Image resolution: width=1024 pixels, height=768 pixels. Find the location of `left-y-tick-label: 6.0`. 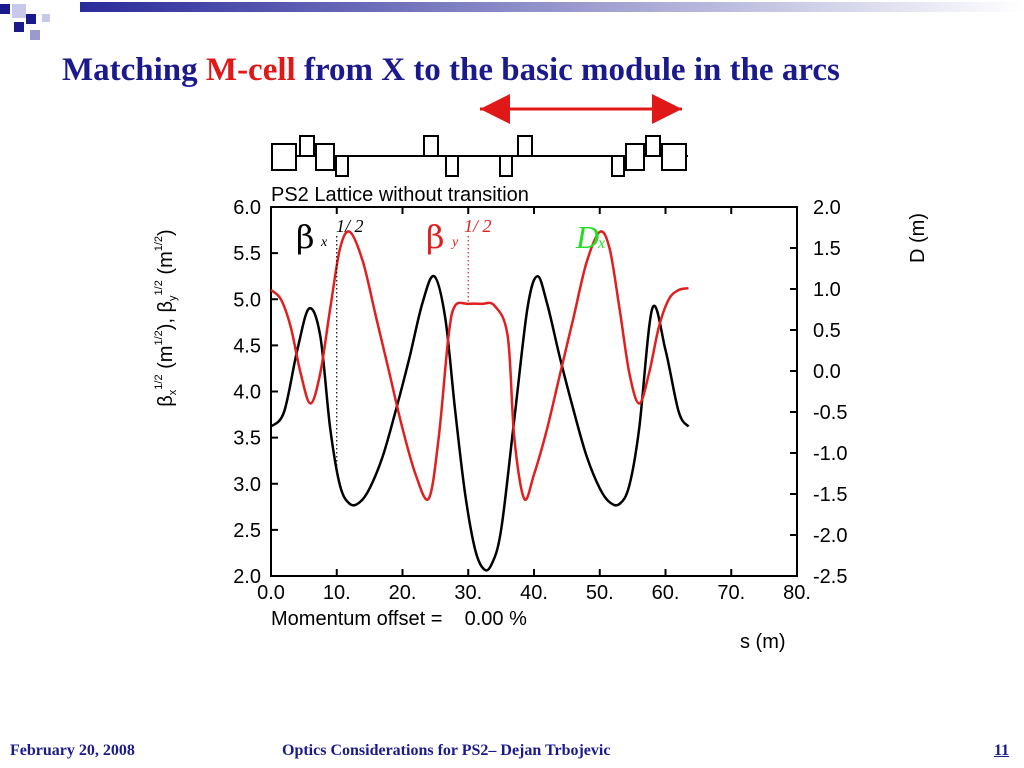

left-y-tick-label: 6.0 is located at coordinates (247, 208).